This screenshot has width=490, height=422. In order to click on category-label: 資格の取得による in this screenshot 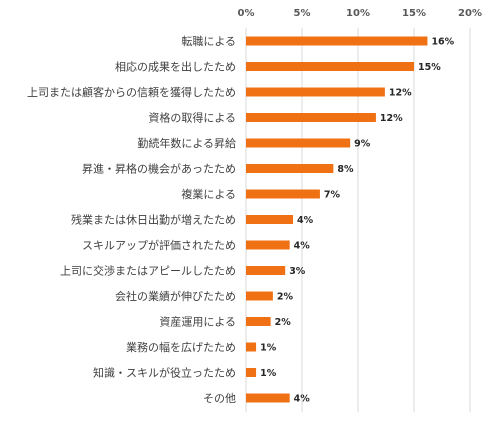, I will do `click(192, 118)`.